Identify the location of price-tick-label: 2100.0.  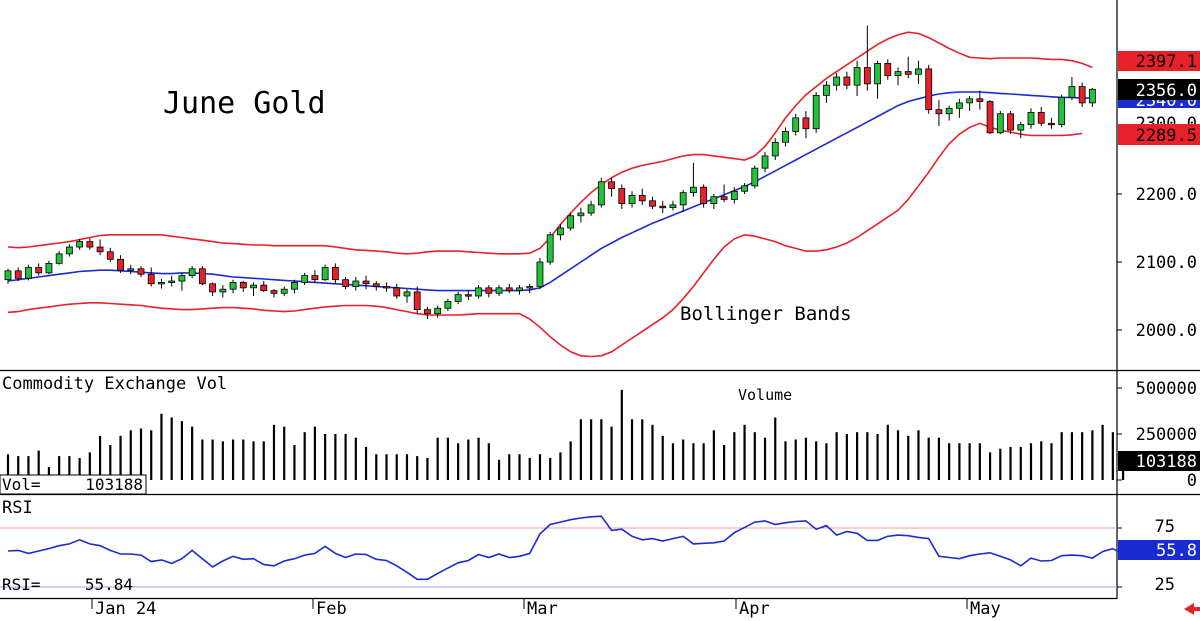
(1166, 263).